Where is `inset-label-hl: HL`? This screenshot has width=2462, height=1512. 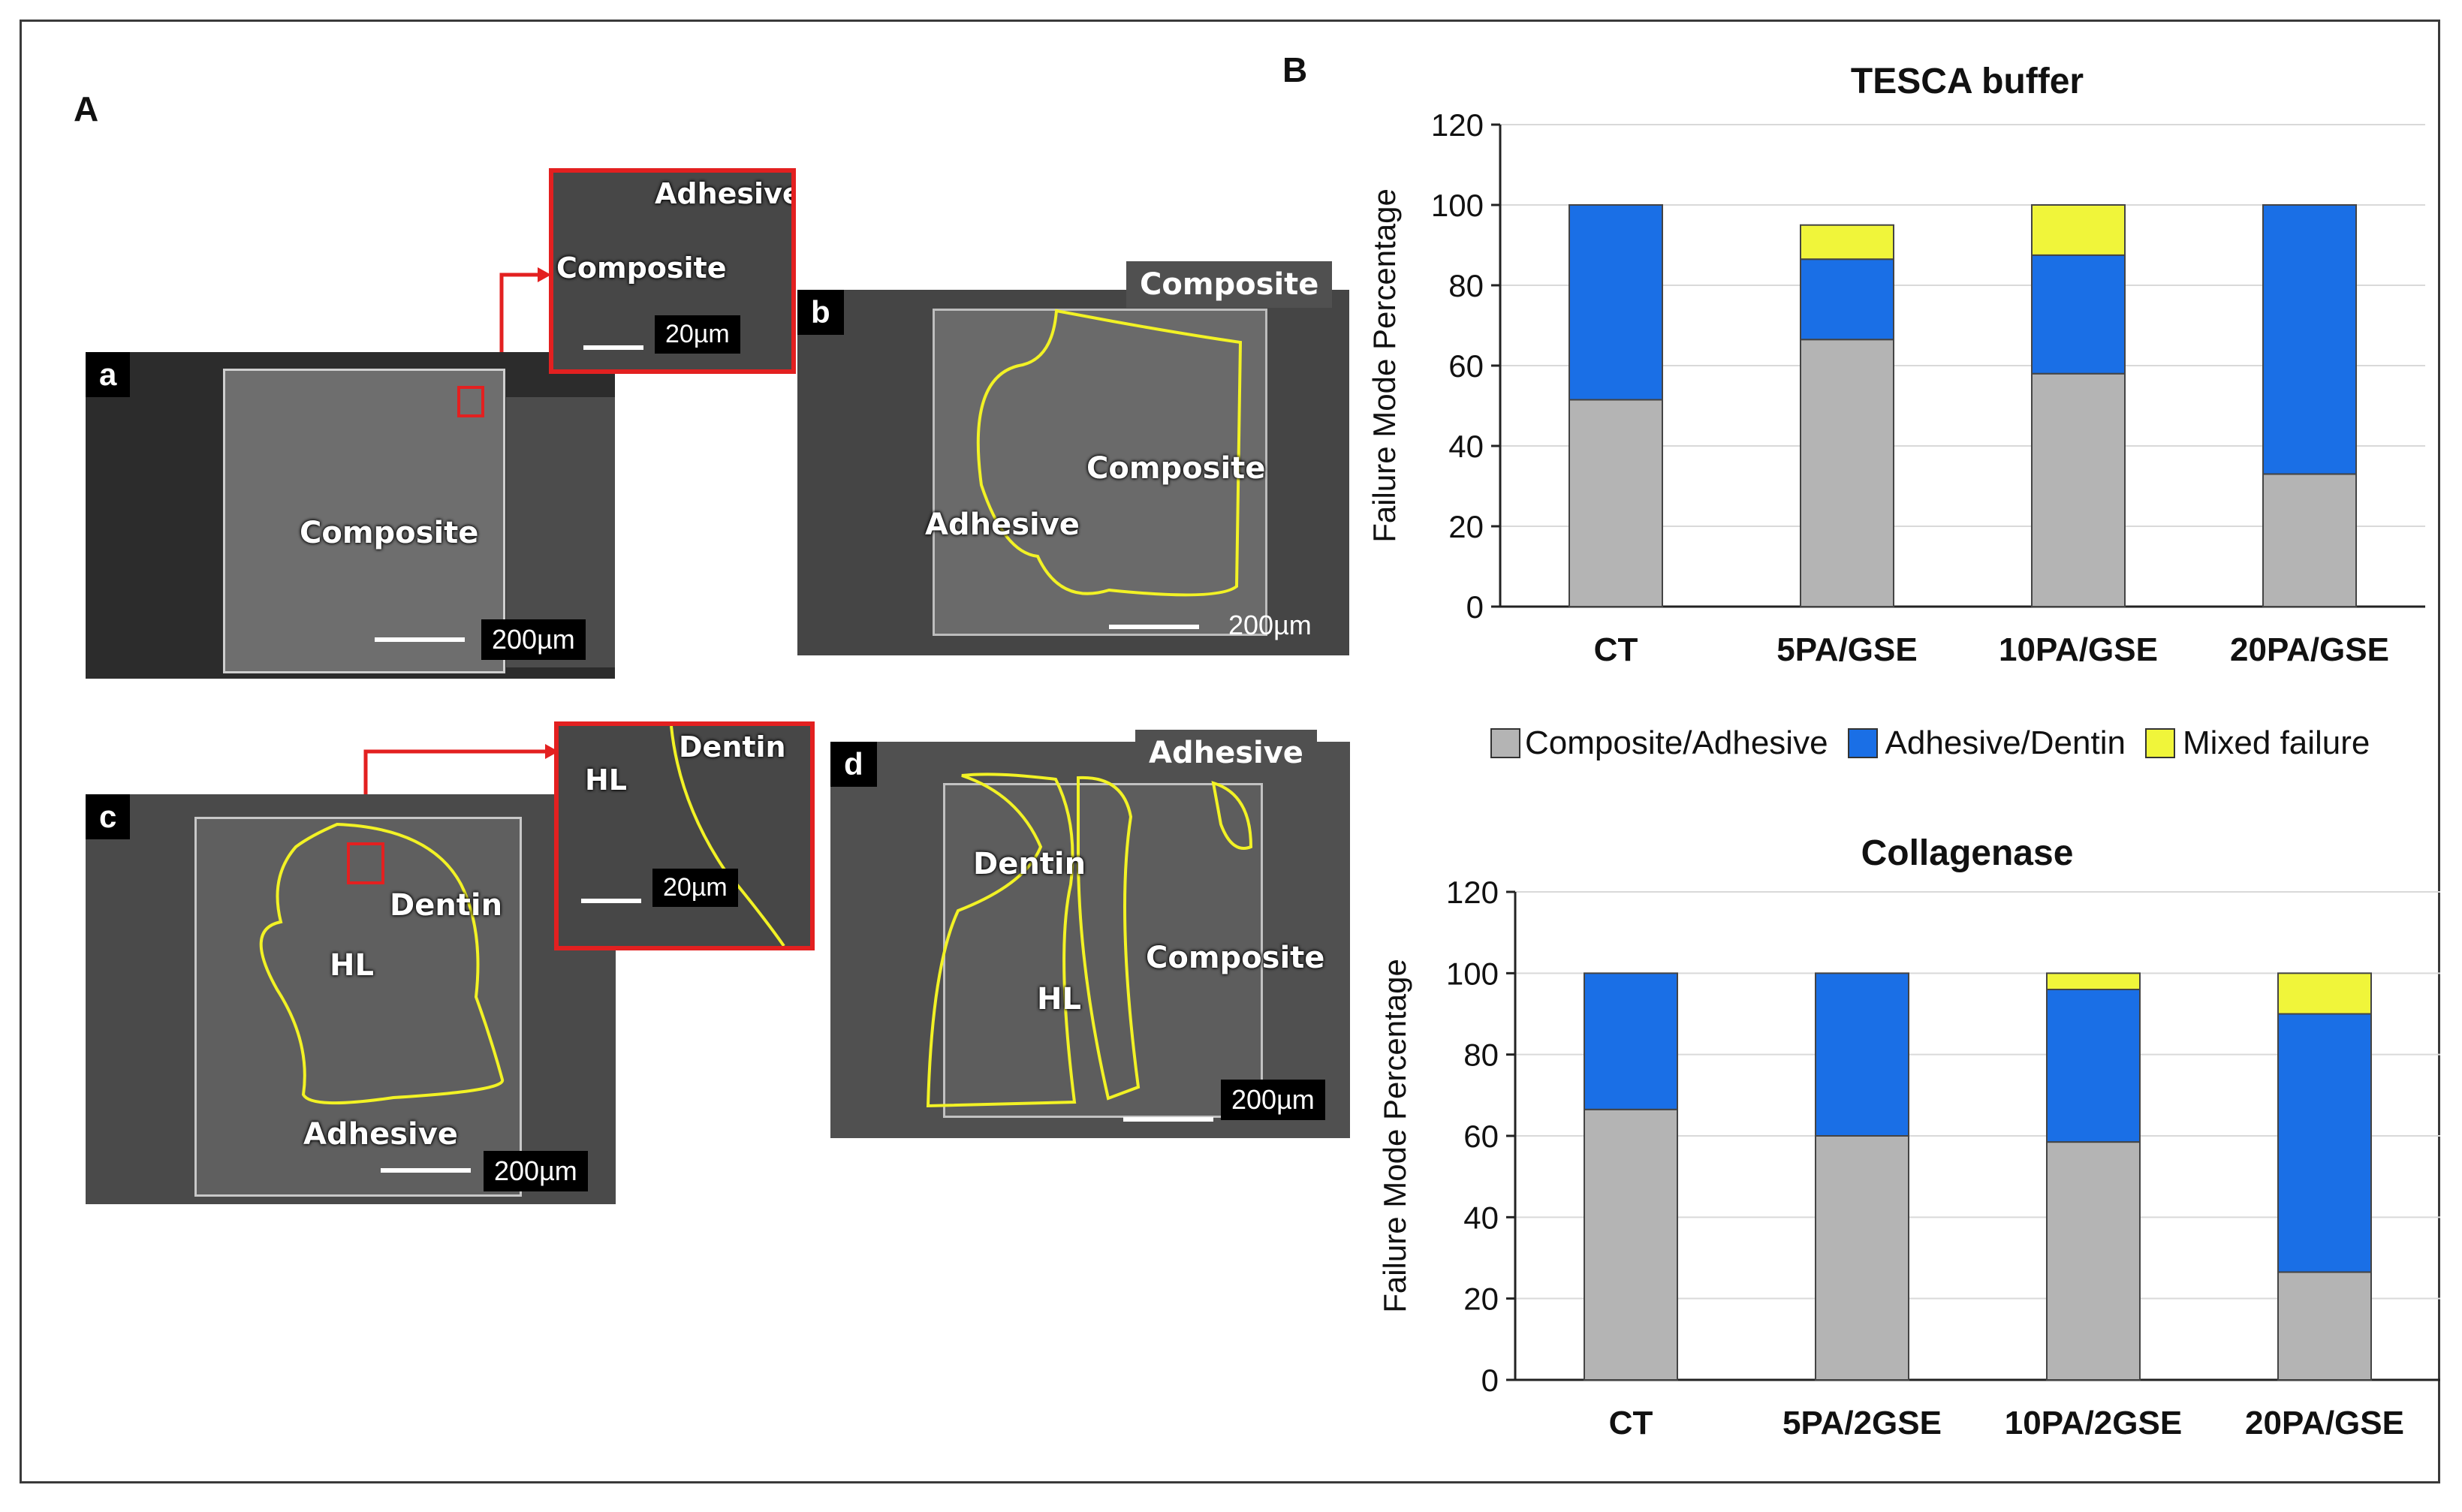 inset-label-hl: HL is located at coordinates (606, 781).